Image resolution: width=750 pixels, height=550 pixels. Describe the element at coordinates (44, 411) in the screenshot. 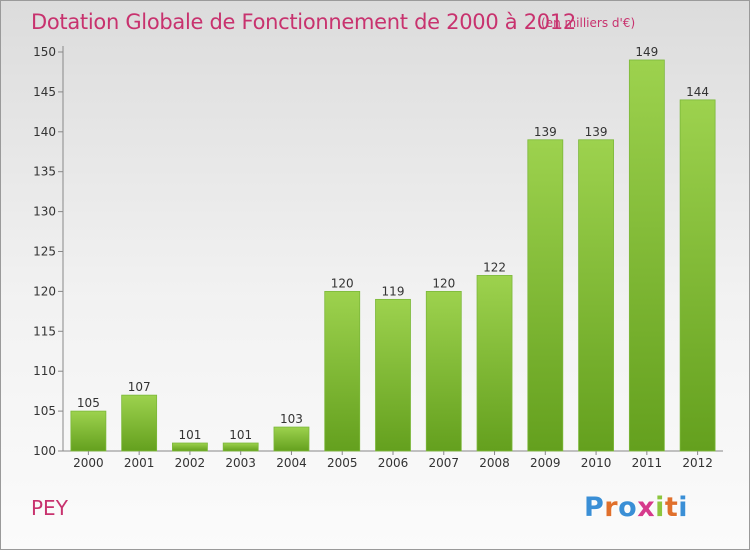

I see `y-tick-label: 105` at that location.